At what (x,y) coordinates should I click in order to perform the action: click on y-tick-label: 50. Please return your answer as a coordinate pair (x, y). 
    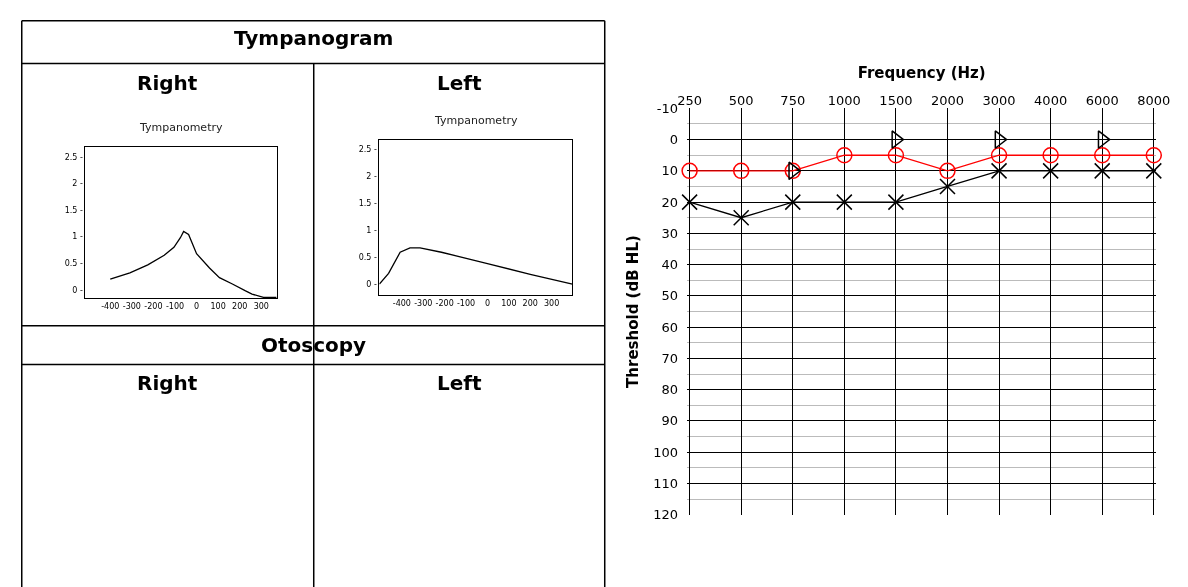
    Looking at the image, I should click on (670, 296).